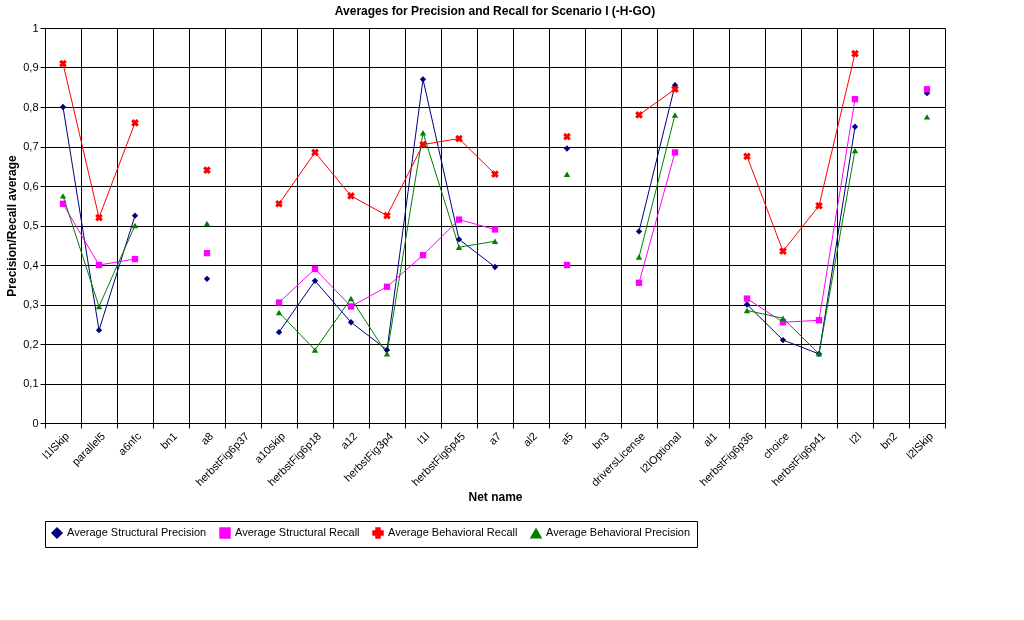 This screenshot has width=1024, height=620. Describe the element at coordinates (567, 438) in the screenshot. I see `x-tick-label: a5` at that location.